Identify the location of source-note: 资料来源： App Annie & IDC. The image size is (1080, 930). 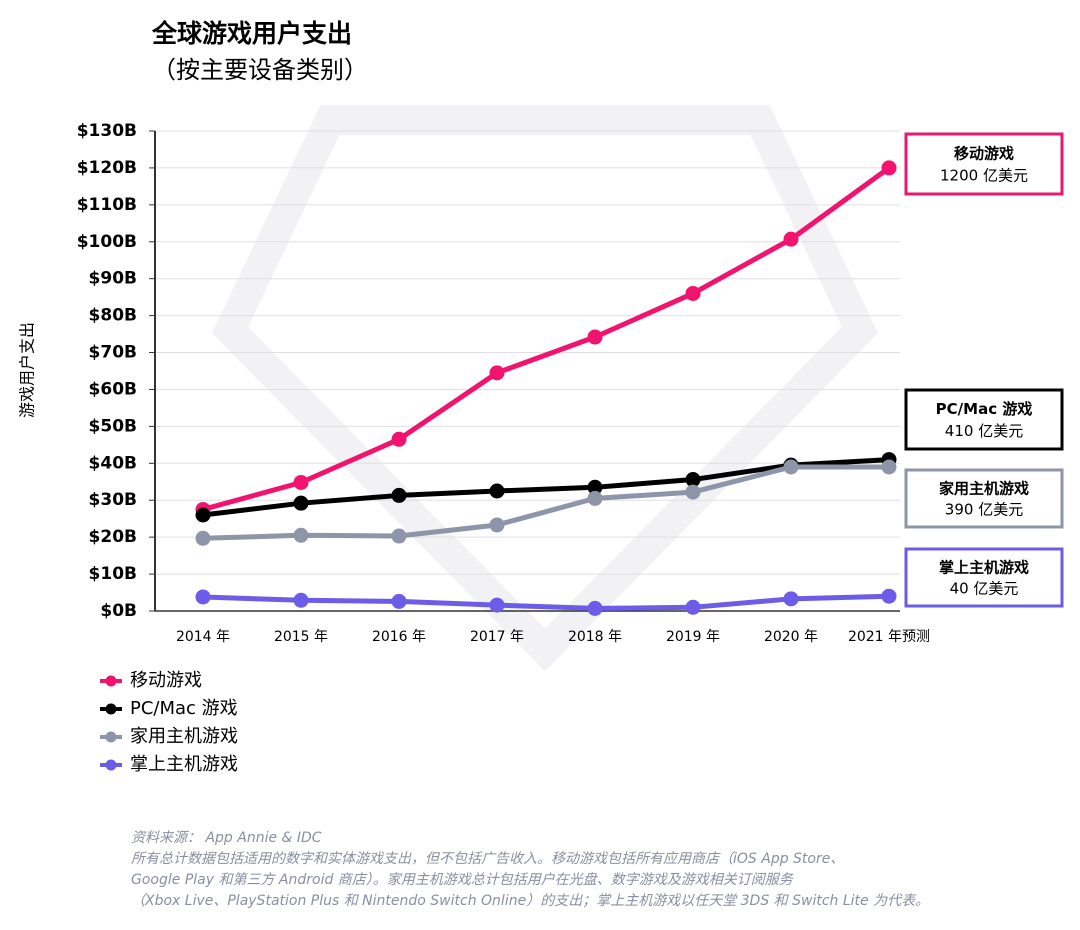
(226, 838).